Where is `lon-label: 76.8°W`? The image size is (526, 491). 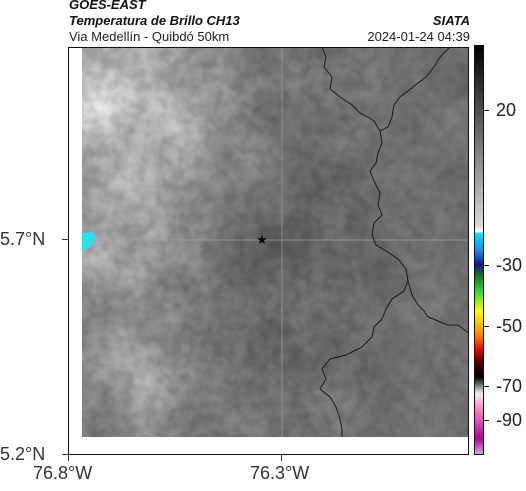 lon-label: 76.8°W is located at coordinates (63, 473).